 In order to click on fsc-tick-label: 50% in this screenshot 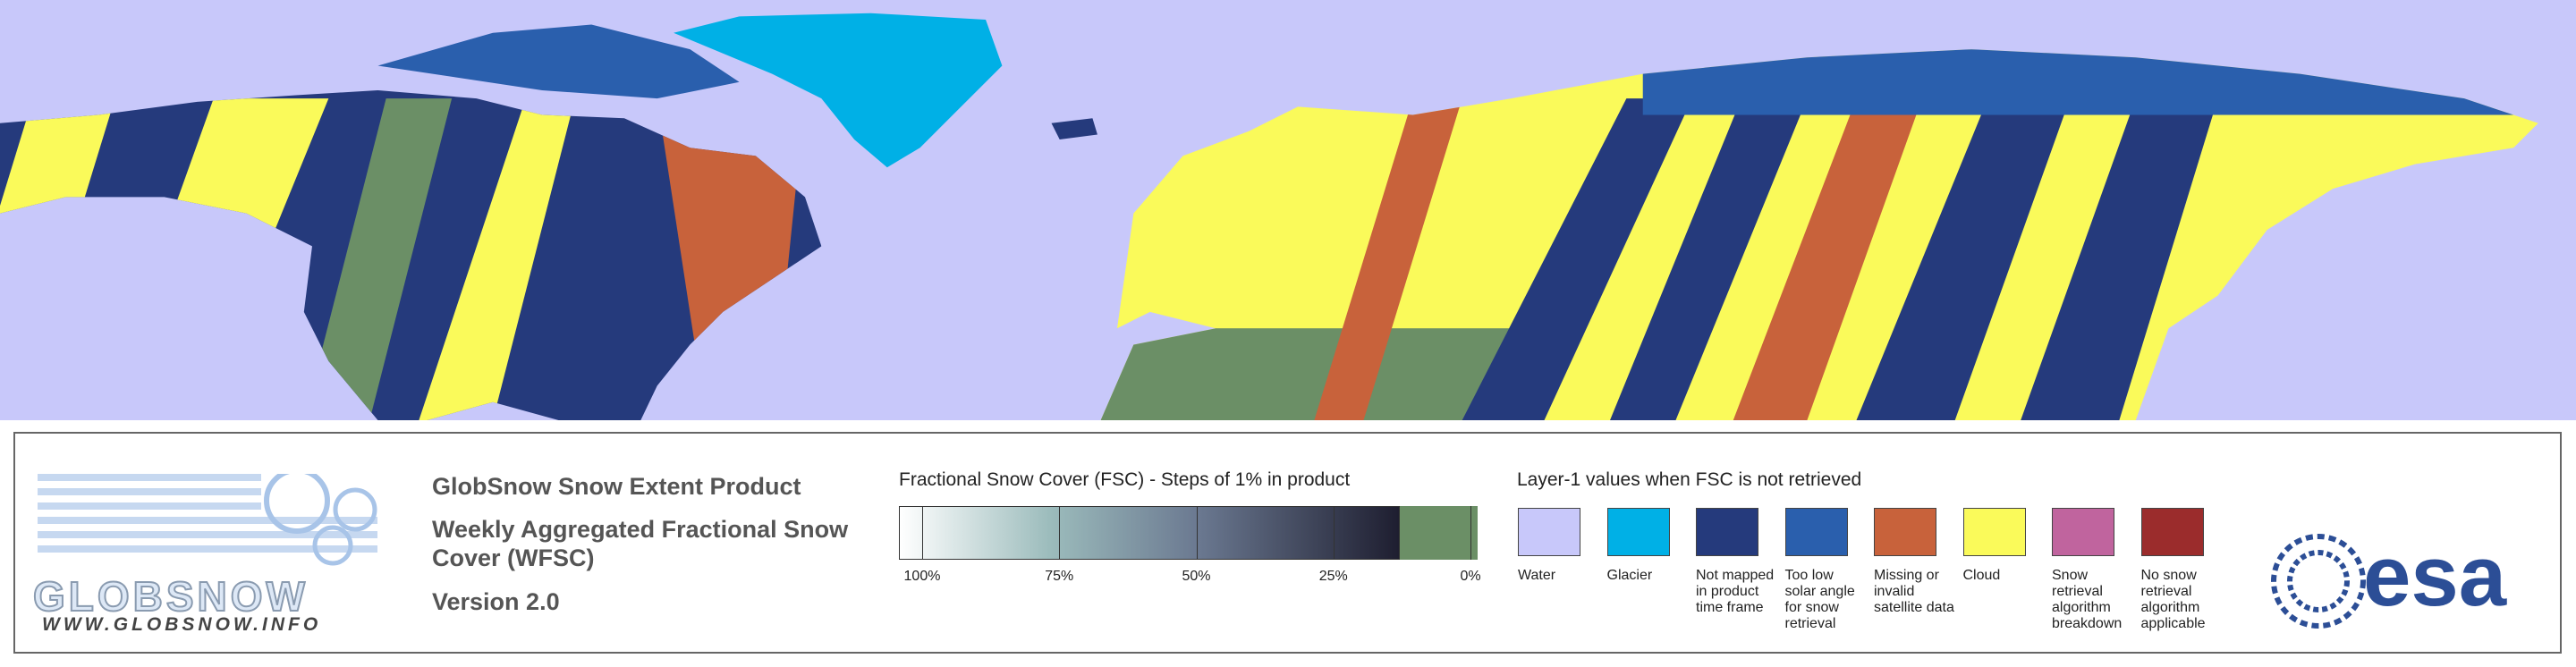, I will do `click(1196, 576)`.